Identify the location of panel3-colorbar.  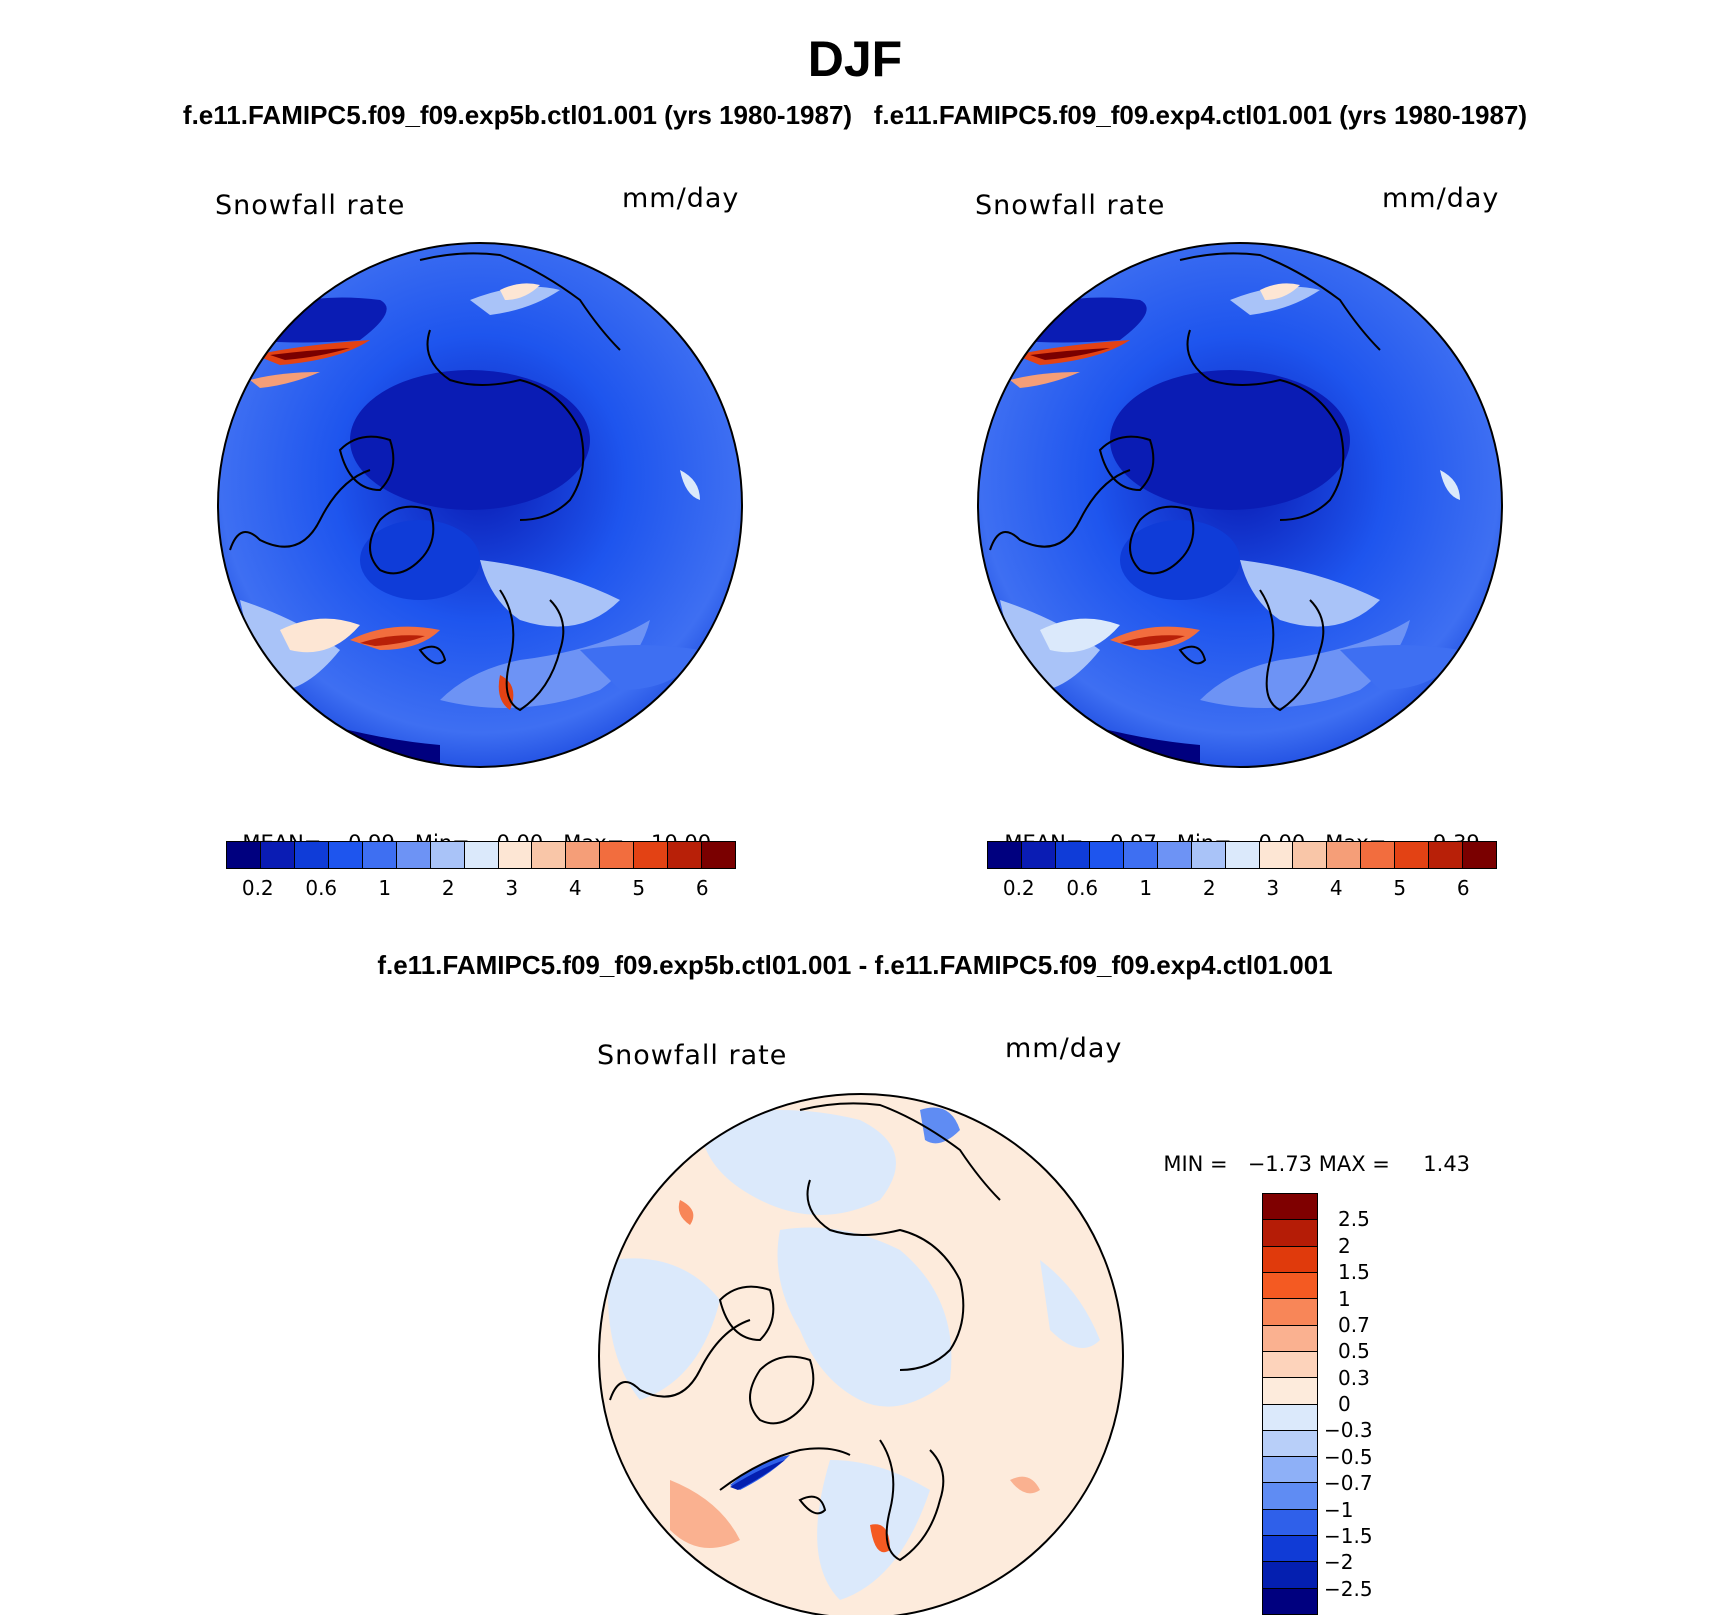
(1290, 1404).